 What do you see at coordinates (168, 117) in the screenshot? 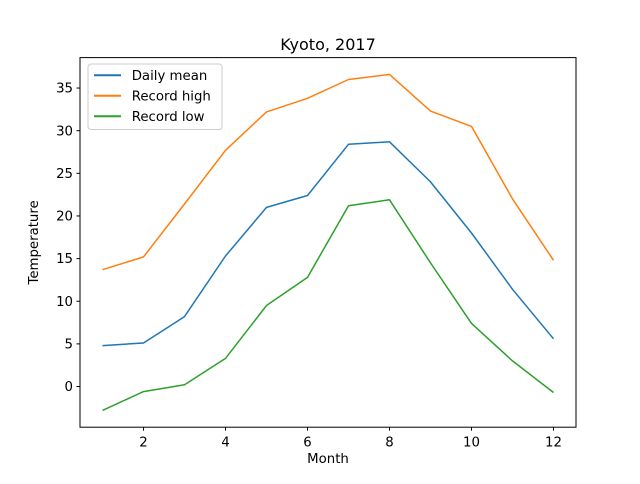
I see `legend-label-record-low: Record low` at bounding box center [168, 117].